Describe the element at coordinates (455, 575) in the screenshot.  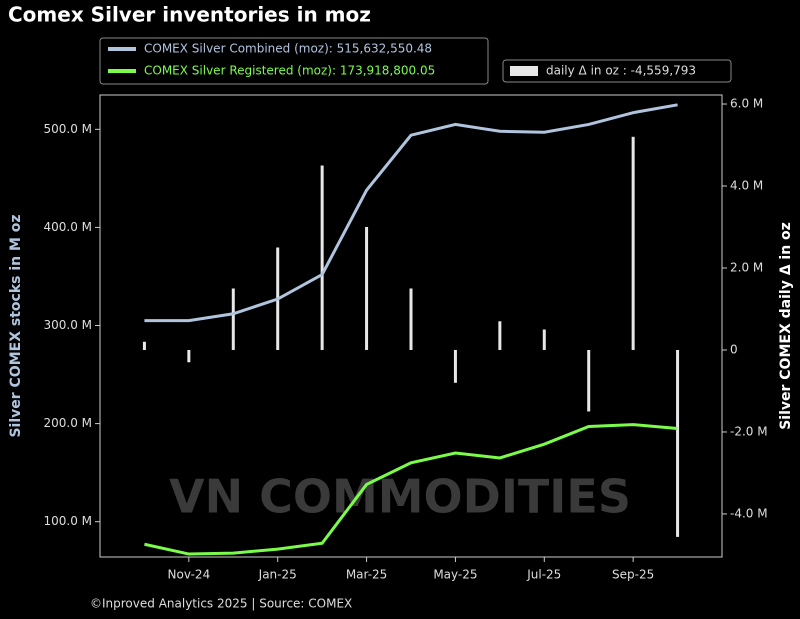
I see `x-tick-label: May-25` at that location.